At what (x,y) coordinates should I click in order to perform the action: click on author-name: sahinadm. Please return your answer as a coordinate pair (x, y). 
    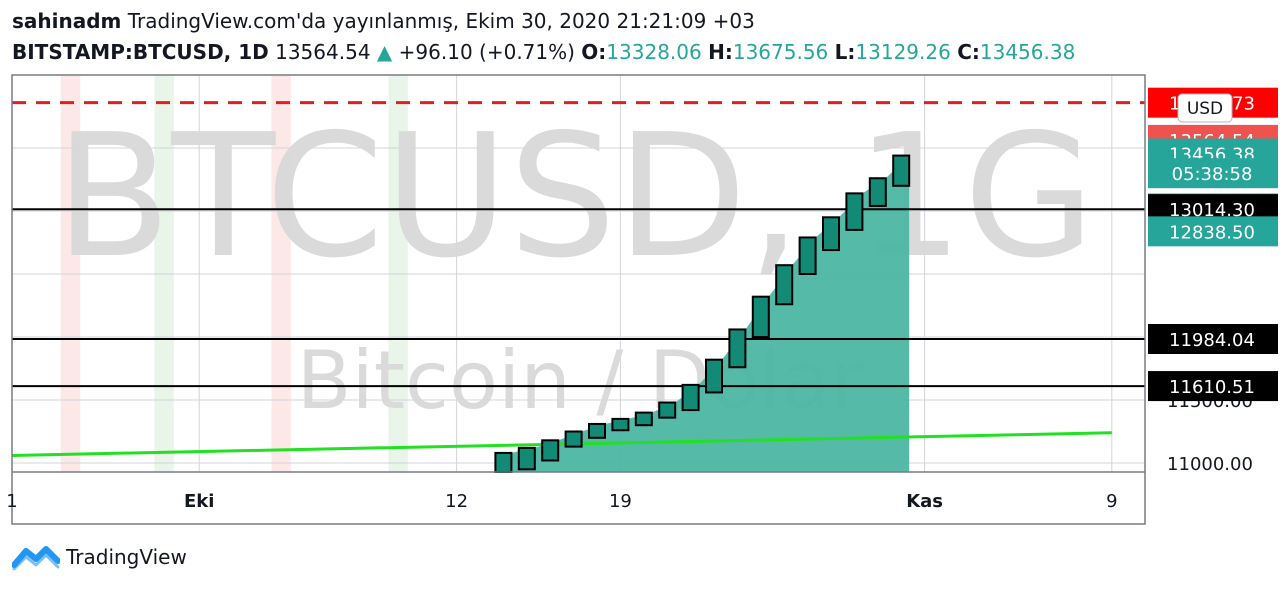
    Looking at the image, I should click on (67, 21).